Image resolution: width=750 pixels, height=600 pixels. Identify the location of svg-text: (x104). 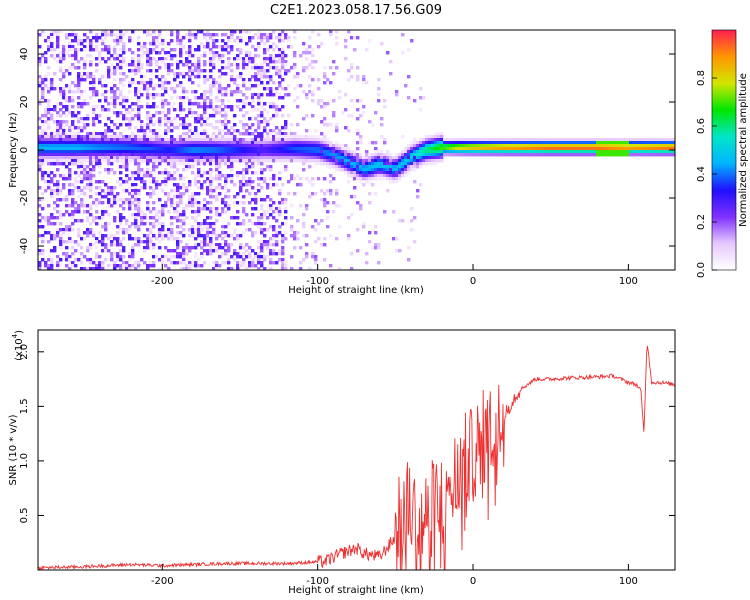
(18, 345).